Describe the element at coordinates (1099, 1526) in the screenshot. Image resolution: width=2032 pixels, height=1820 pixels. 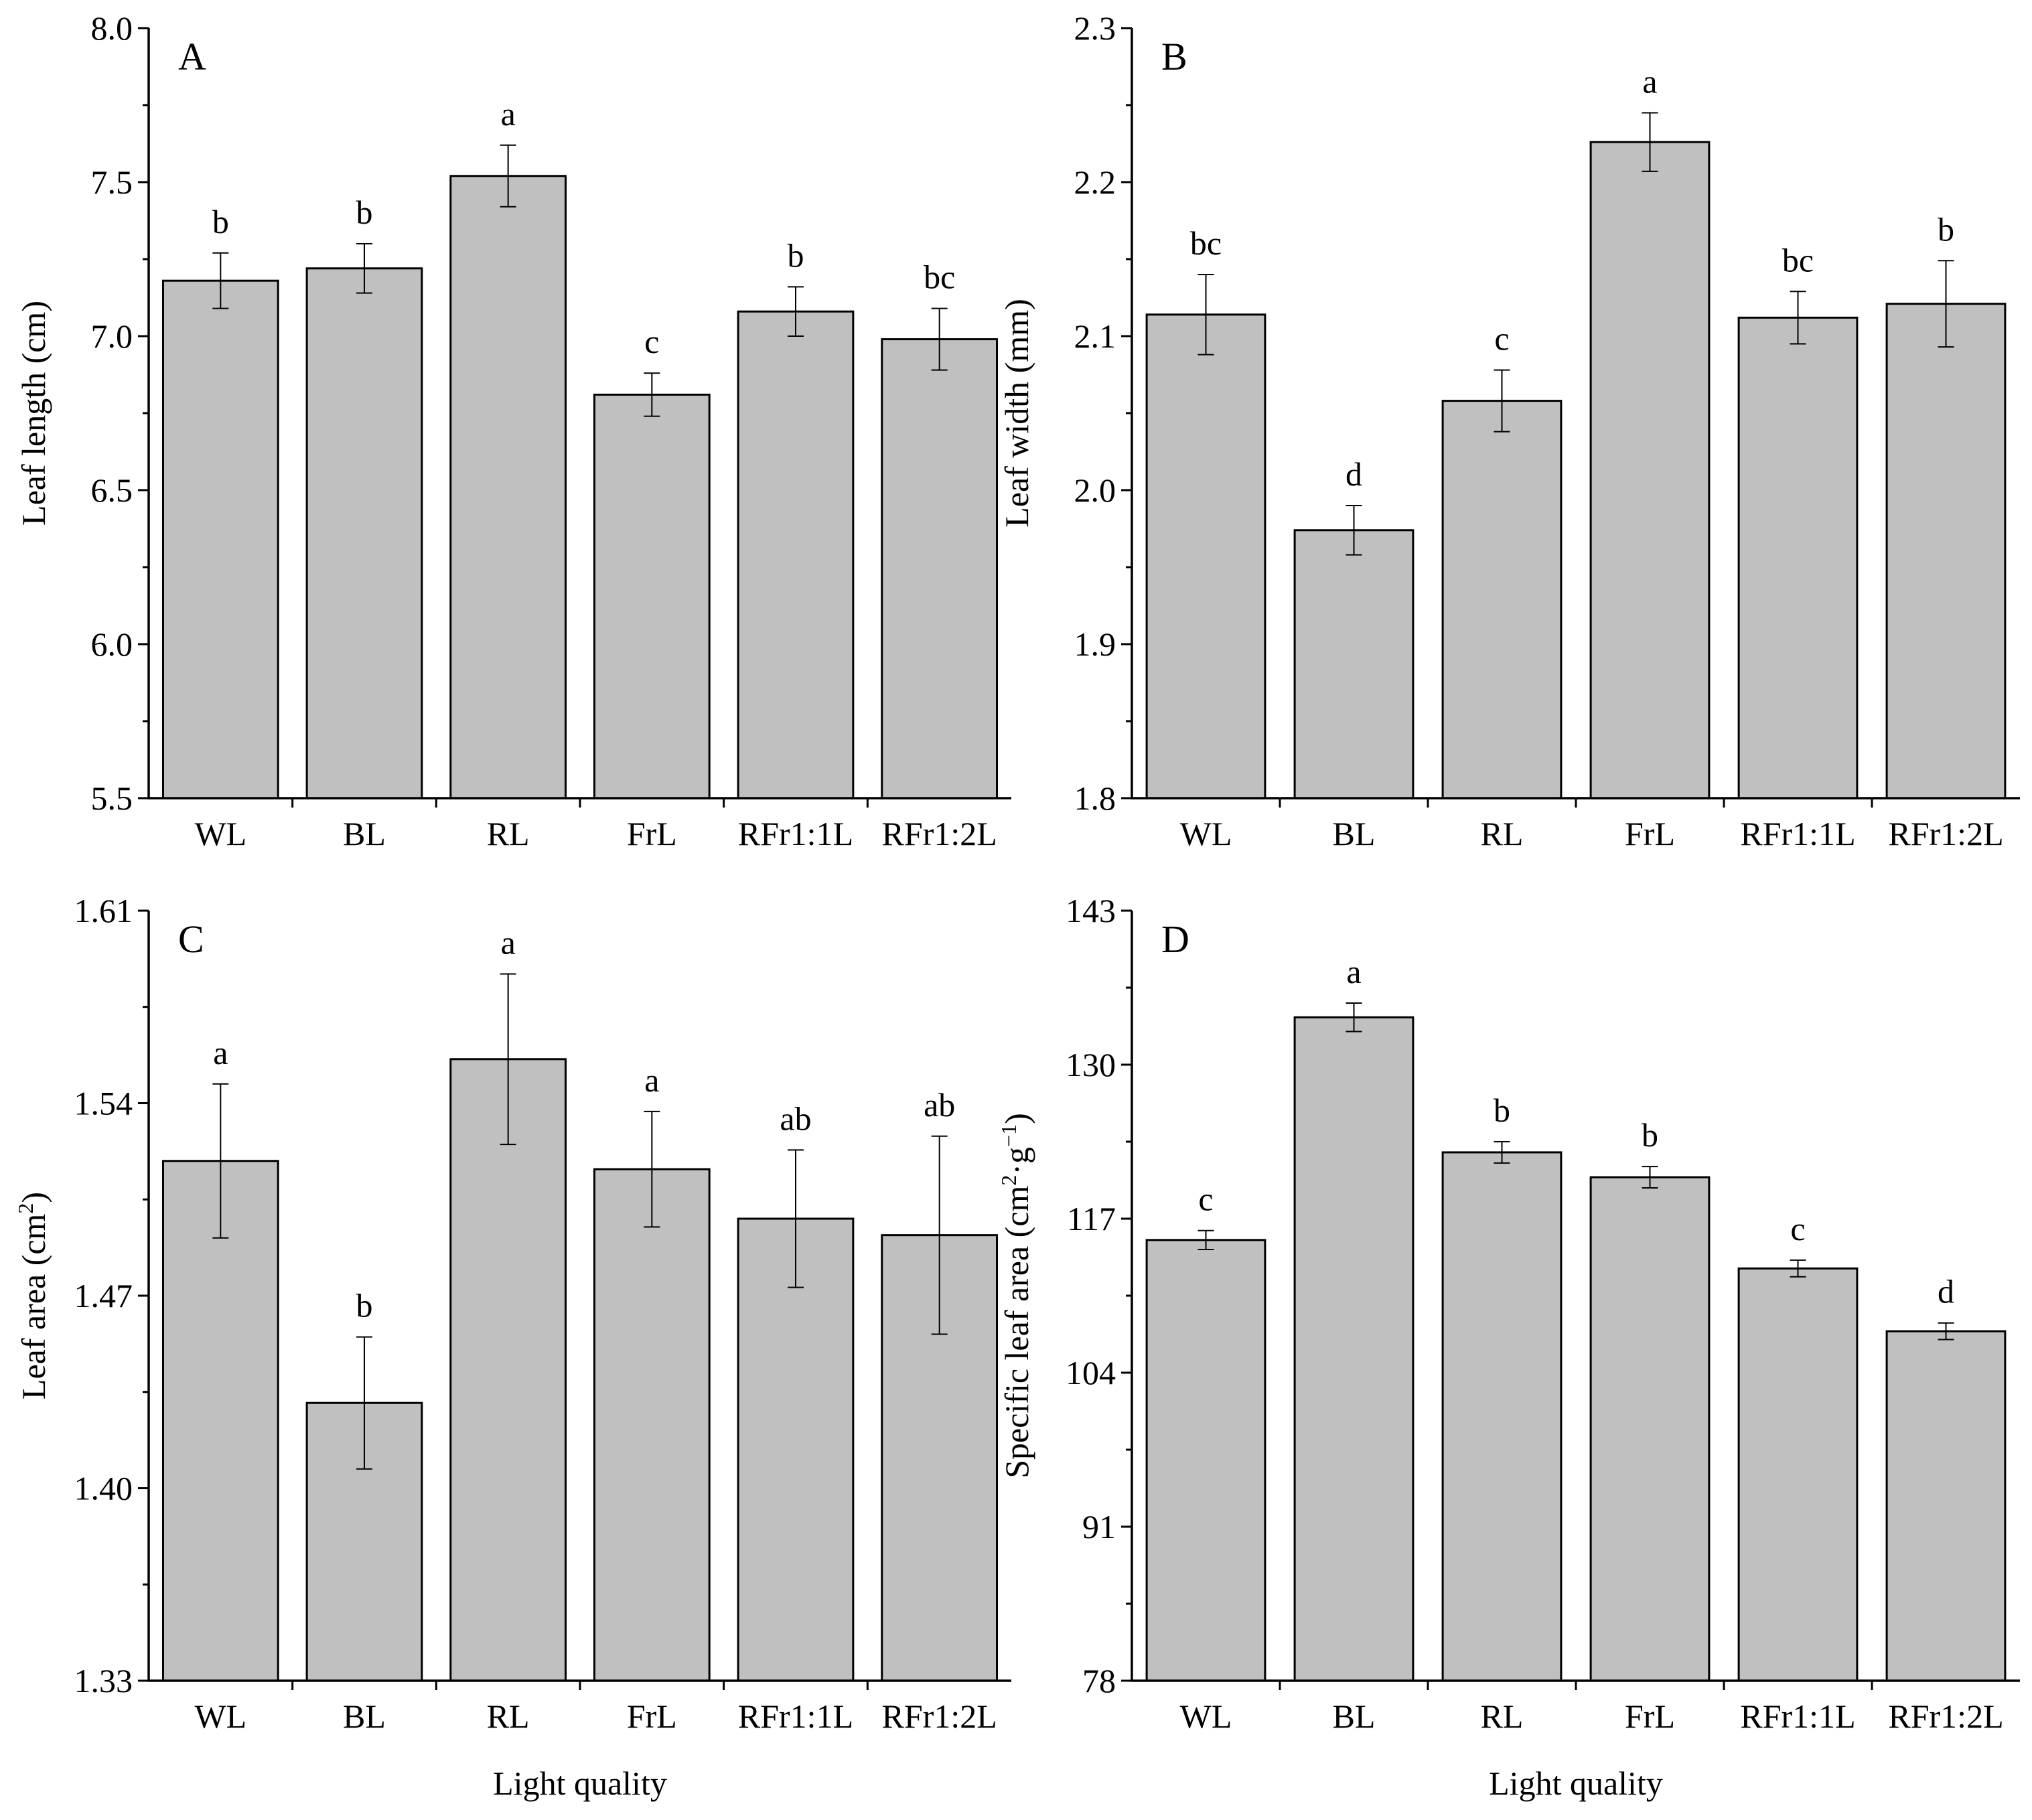
I see `y-tick-label: 91` at that location.